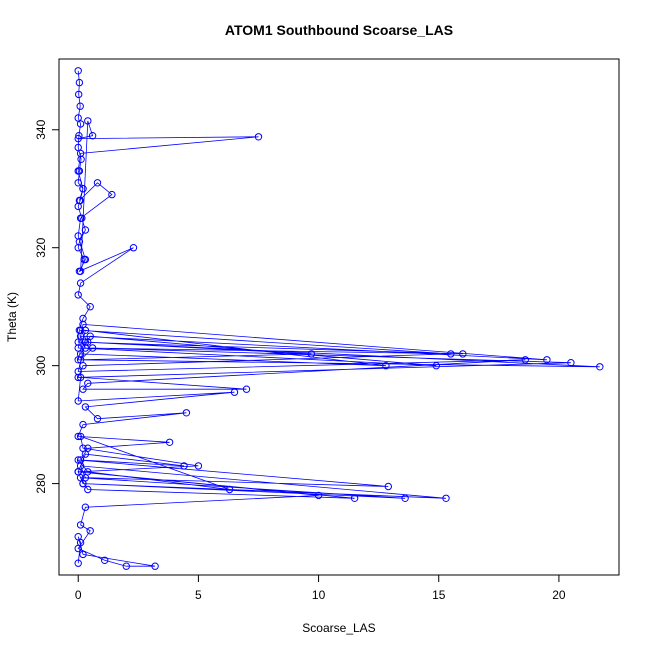 This screenshot has height=650, width=650. Describe the element at coordinates (41, 483) in the screenshot. I see `y-tick-label: 280` at that location.